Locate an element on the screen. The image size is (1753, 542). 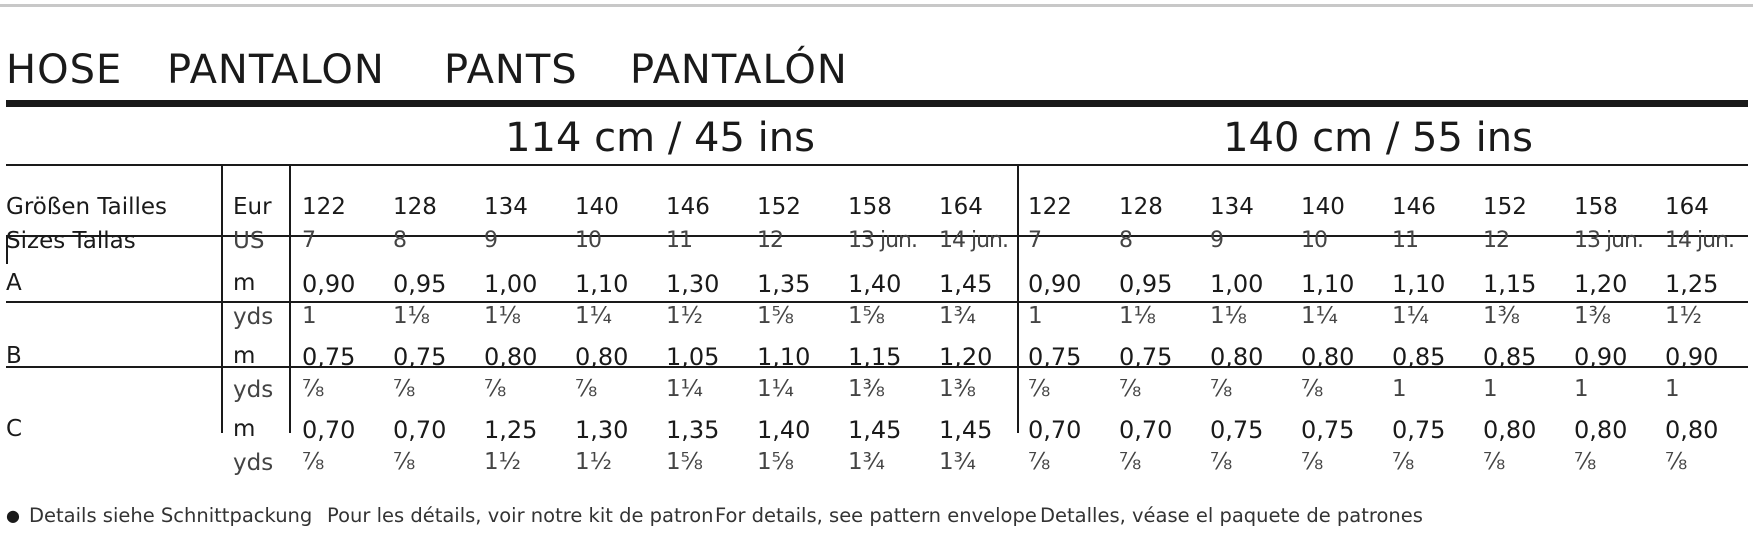
size-eur: 122 is located at coordinates (324, 207).